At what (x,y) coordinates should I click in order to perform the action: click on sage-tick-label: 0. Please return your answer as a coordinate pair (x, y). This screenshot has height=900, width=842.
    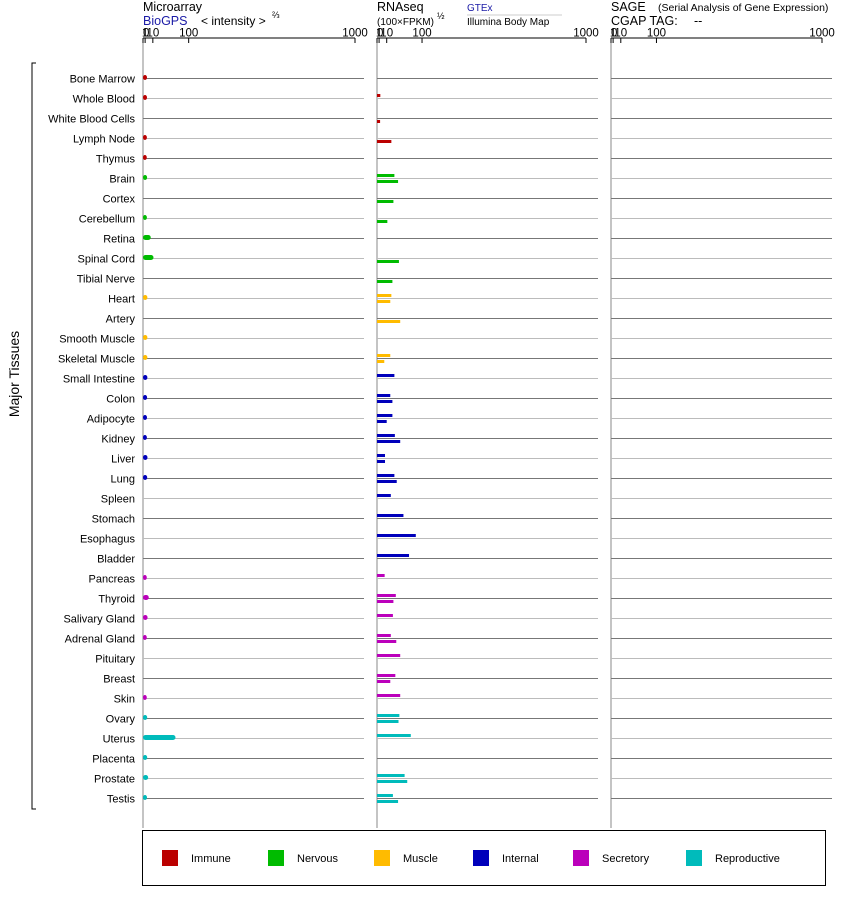
    Looking at the image, I should click on (614, 34).